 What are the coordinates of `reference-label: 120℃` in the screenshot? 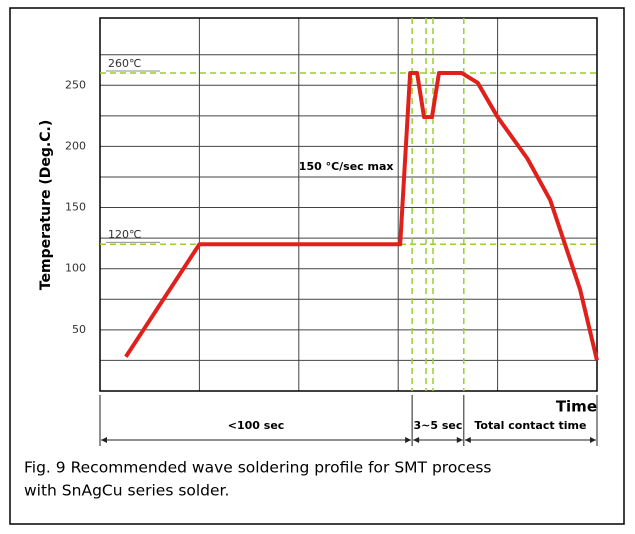 It's located at (124, 234).